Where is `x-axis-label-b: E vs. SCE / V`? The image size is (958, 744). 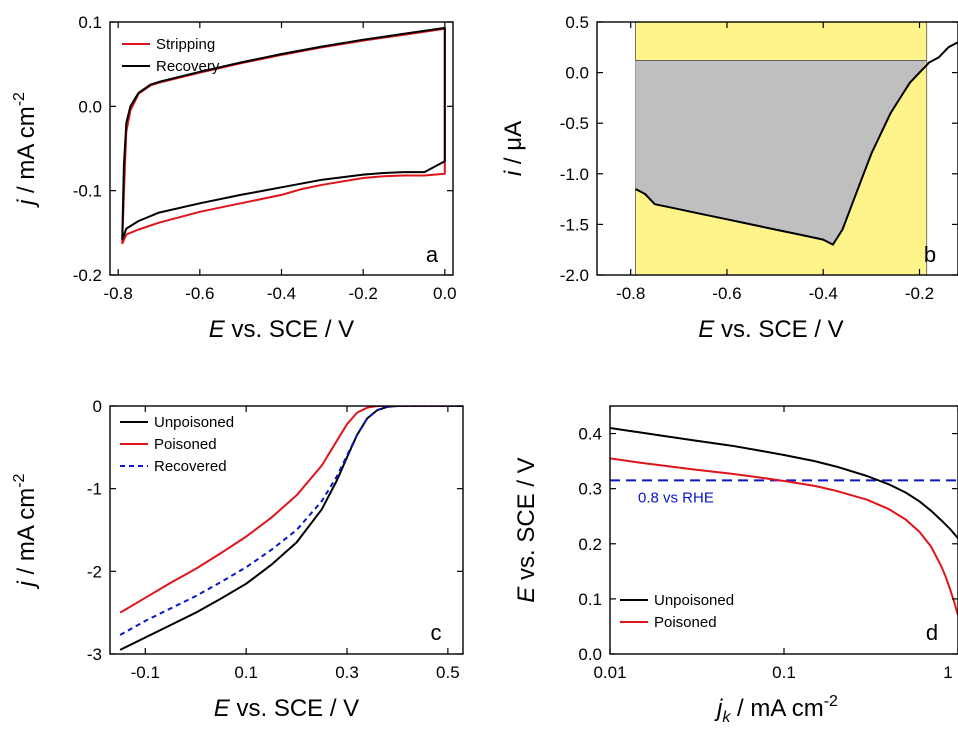 x-axis-label-b: E vs. SCE / V is located at coordinates (770, 329).